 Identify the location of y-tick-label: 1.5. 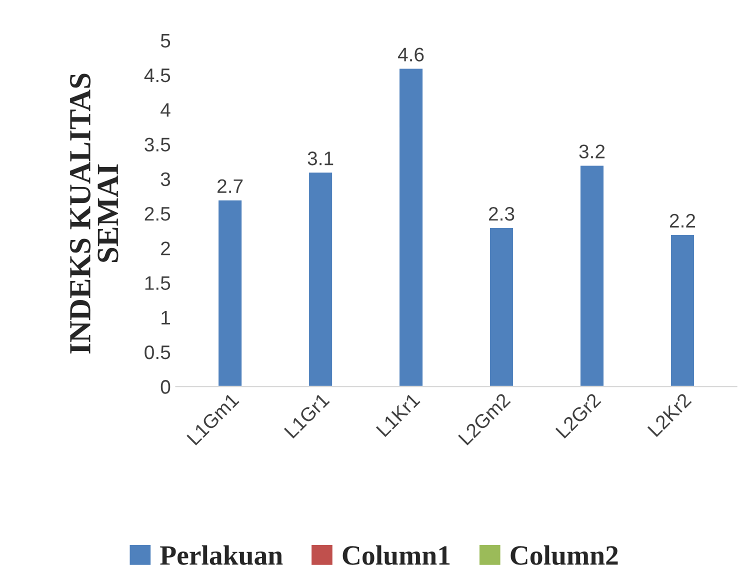
(157, 283).